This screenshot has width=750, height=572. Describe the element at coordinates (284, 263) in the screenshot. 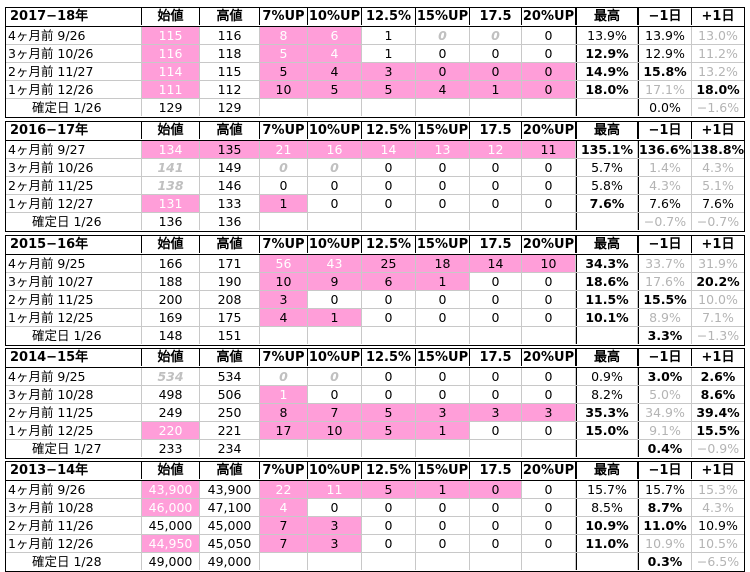

I see `table-cell: 56` at that location.